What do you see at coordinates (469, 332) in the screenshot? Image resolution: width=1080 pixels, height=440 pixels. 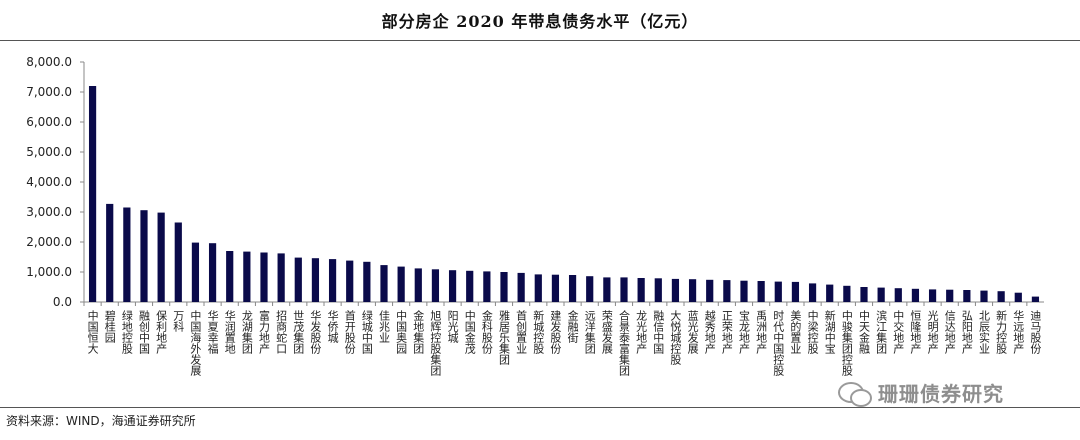 I see `x-tick-label: 中国金茂` at bounding box center [469, 332].